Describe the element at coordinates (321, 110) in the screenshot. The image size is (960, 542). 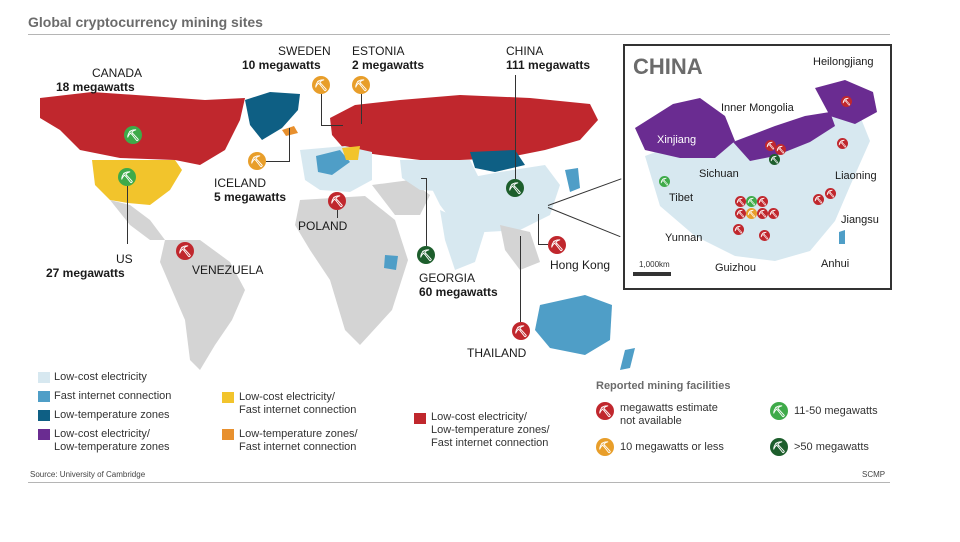
I see `leader-sweden` at that location.